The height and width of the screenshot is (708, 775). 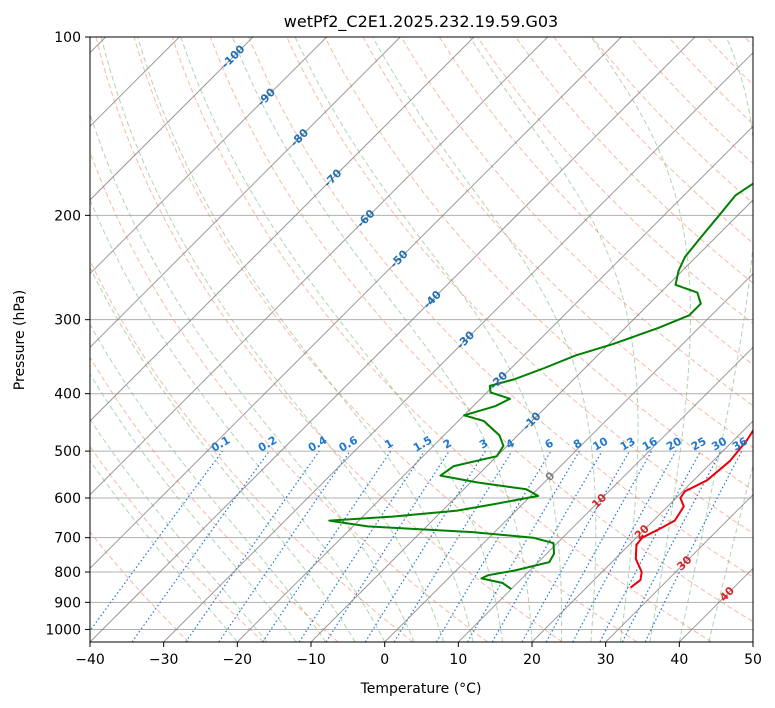 What do you see at coordinates (67, 334) in the screenshot?
I see `y-axis: 100 200 300 400 500 600 700 800 900 1000` at bounding box center [67, 334].